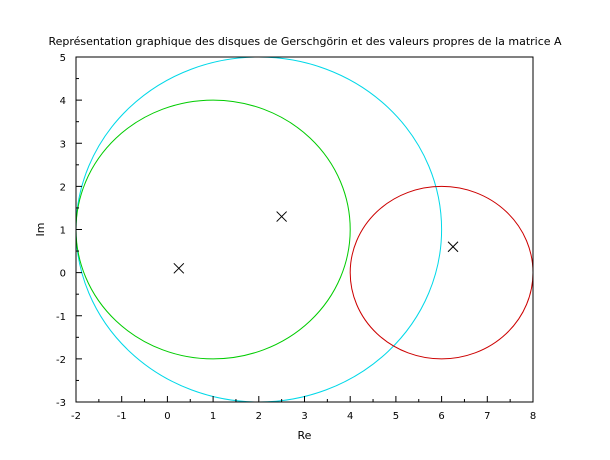 The width and height of the screenshot is (610, 460). What do you see at coordinates (63, 187) in the screenshot?
I see `y-tick-label: 2` at bounding box center [63, 187].